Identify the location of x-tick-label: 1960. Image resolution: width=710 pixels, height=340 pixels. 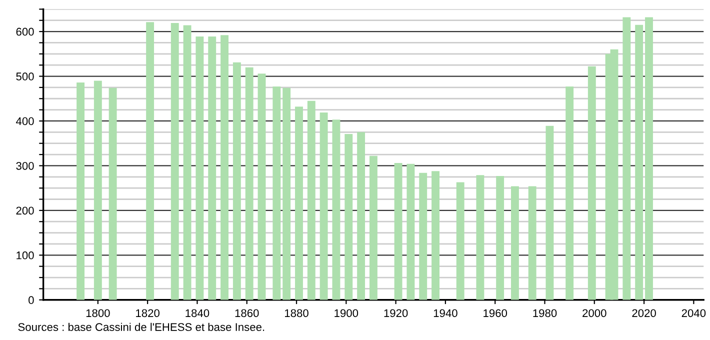
(496, 313).